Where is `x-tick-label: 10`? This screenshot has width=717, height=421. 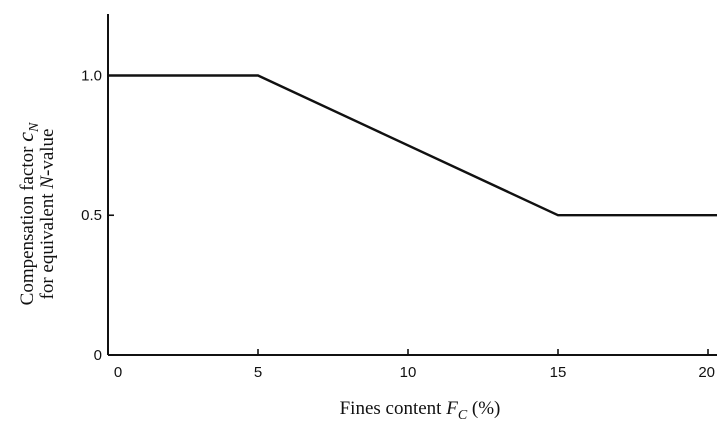 x-tick-label: 10 is located at coordinates (408, 372).